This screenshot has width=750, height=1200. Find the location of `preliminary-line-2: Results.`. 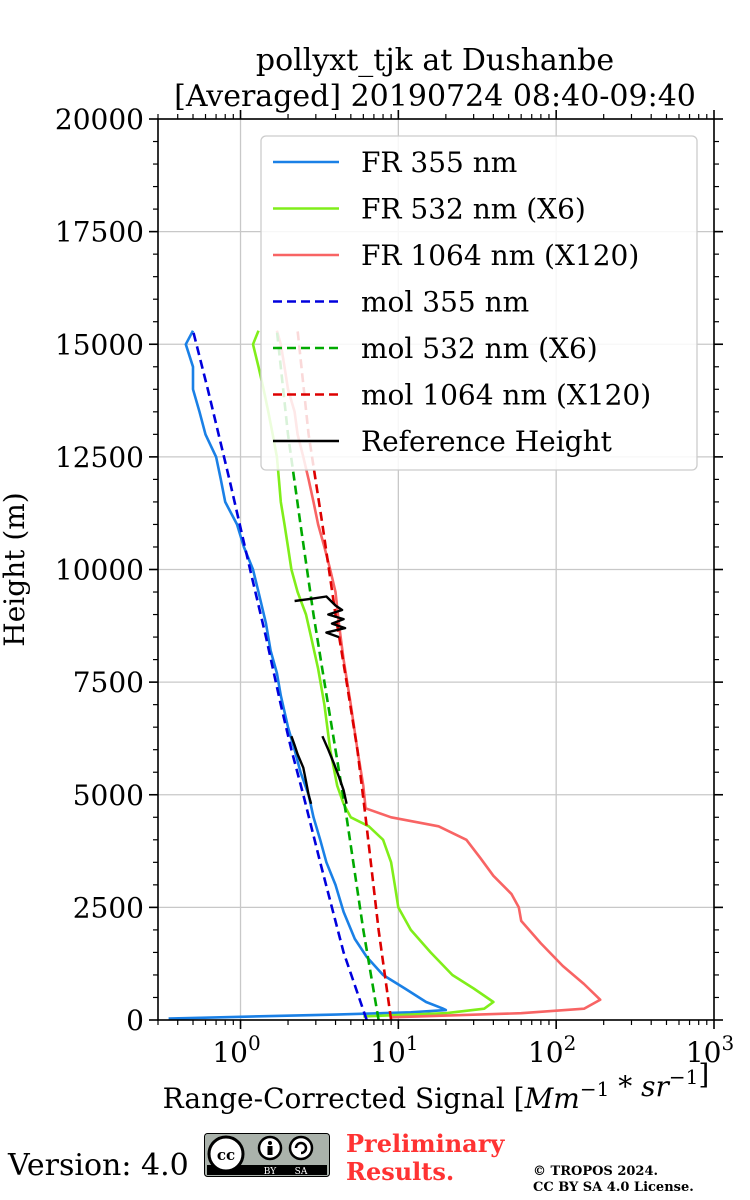

preliminary-line-2: Results. is located at coordinates (400, 1171).